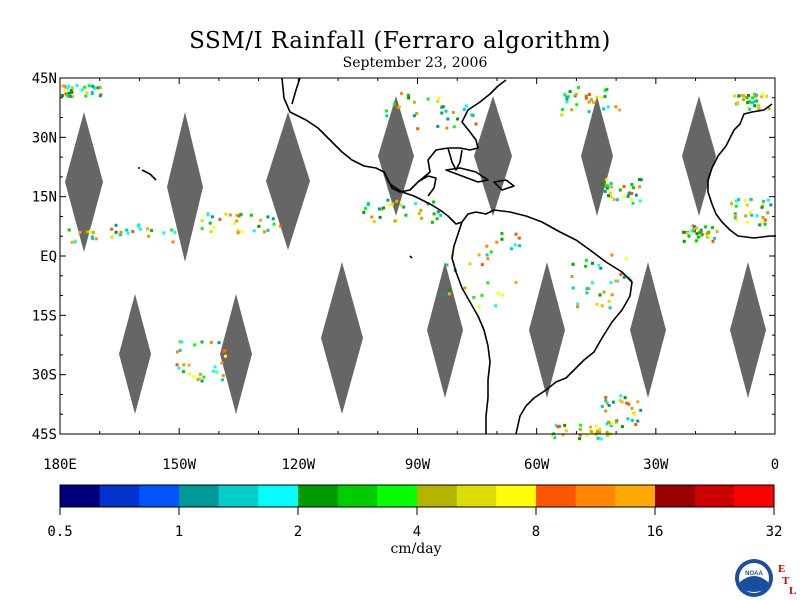 Image resolution: width=800 pixels, height=600 pixels. Describe the element at coordinates (455, 159) in the screenshot. I see `coastline-florida` at that location.